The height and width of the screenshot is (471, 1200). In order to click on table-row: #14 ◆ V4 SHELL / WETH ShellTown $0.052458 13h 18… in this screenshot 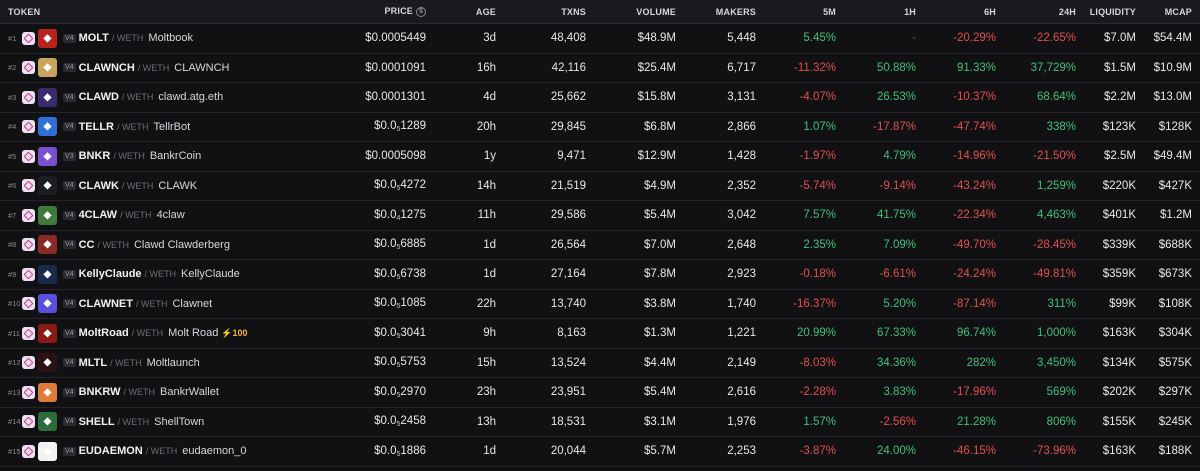, I will do `click(600, 422)`.